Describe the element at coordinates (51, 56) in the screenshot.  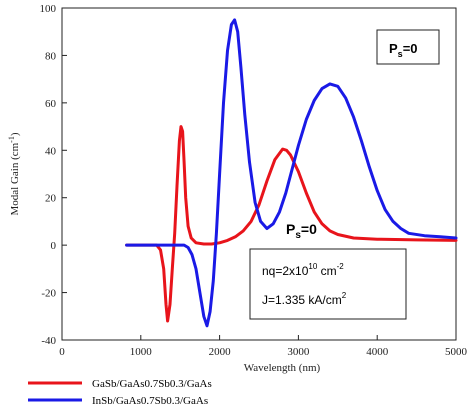
I see `y-tick-label: 80` at that location.